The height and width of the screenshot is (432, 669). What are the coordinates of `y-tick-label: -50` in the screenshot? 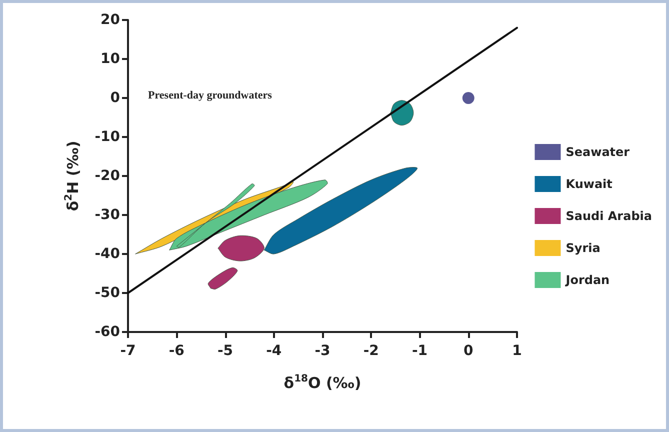 It's located at (107, 293).